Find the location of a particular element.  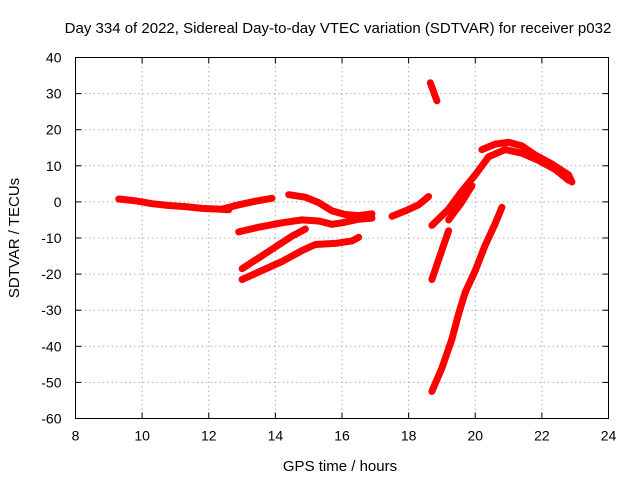

y-tick-label: 0 is located at coordinates (58, 202).